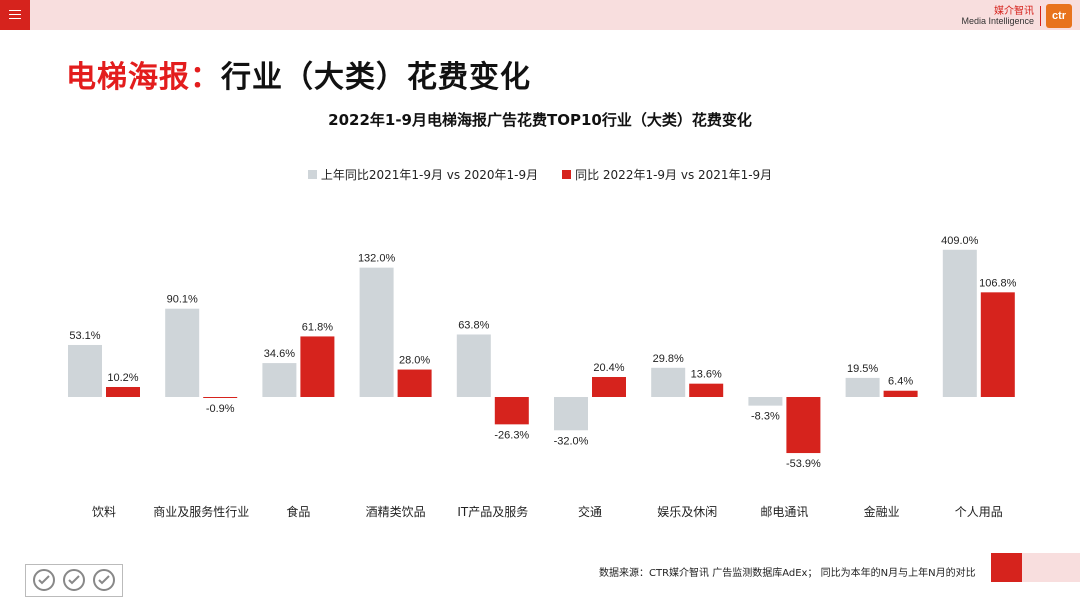 The width and height of the screenshot is (1080, 608). I want to click on data-label: 34.6%, so click(279, 354).